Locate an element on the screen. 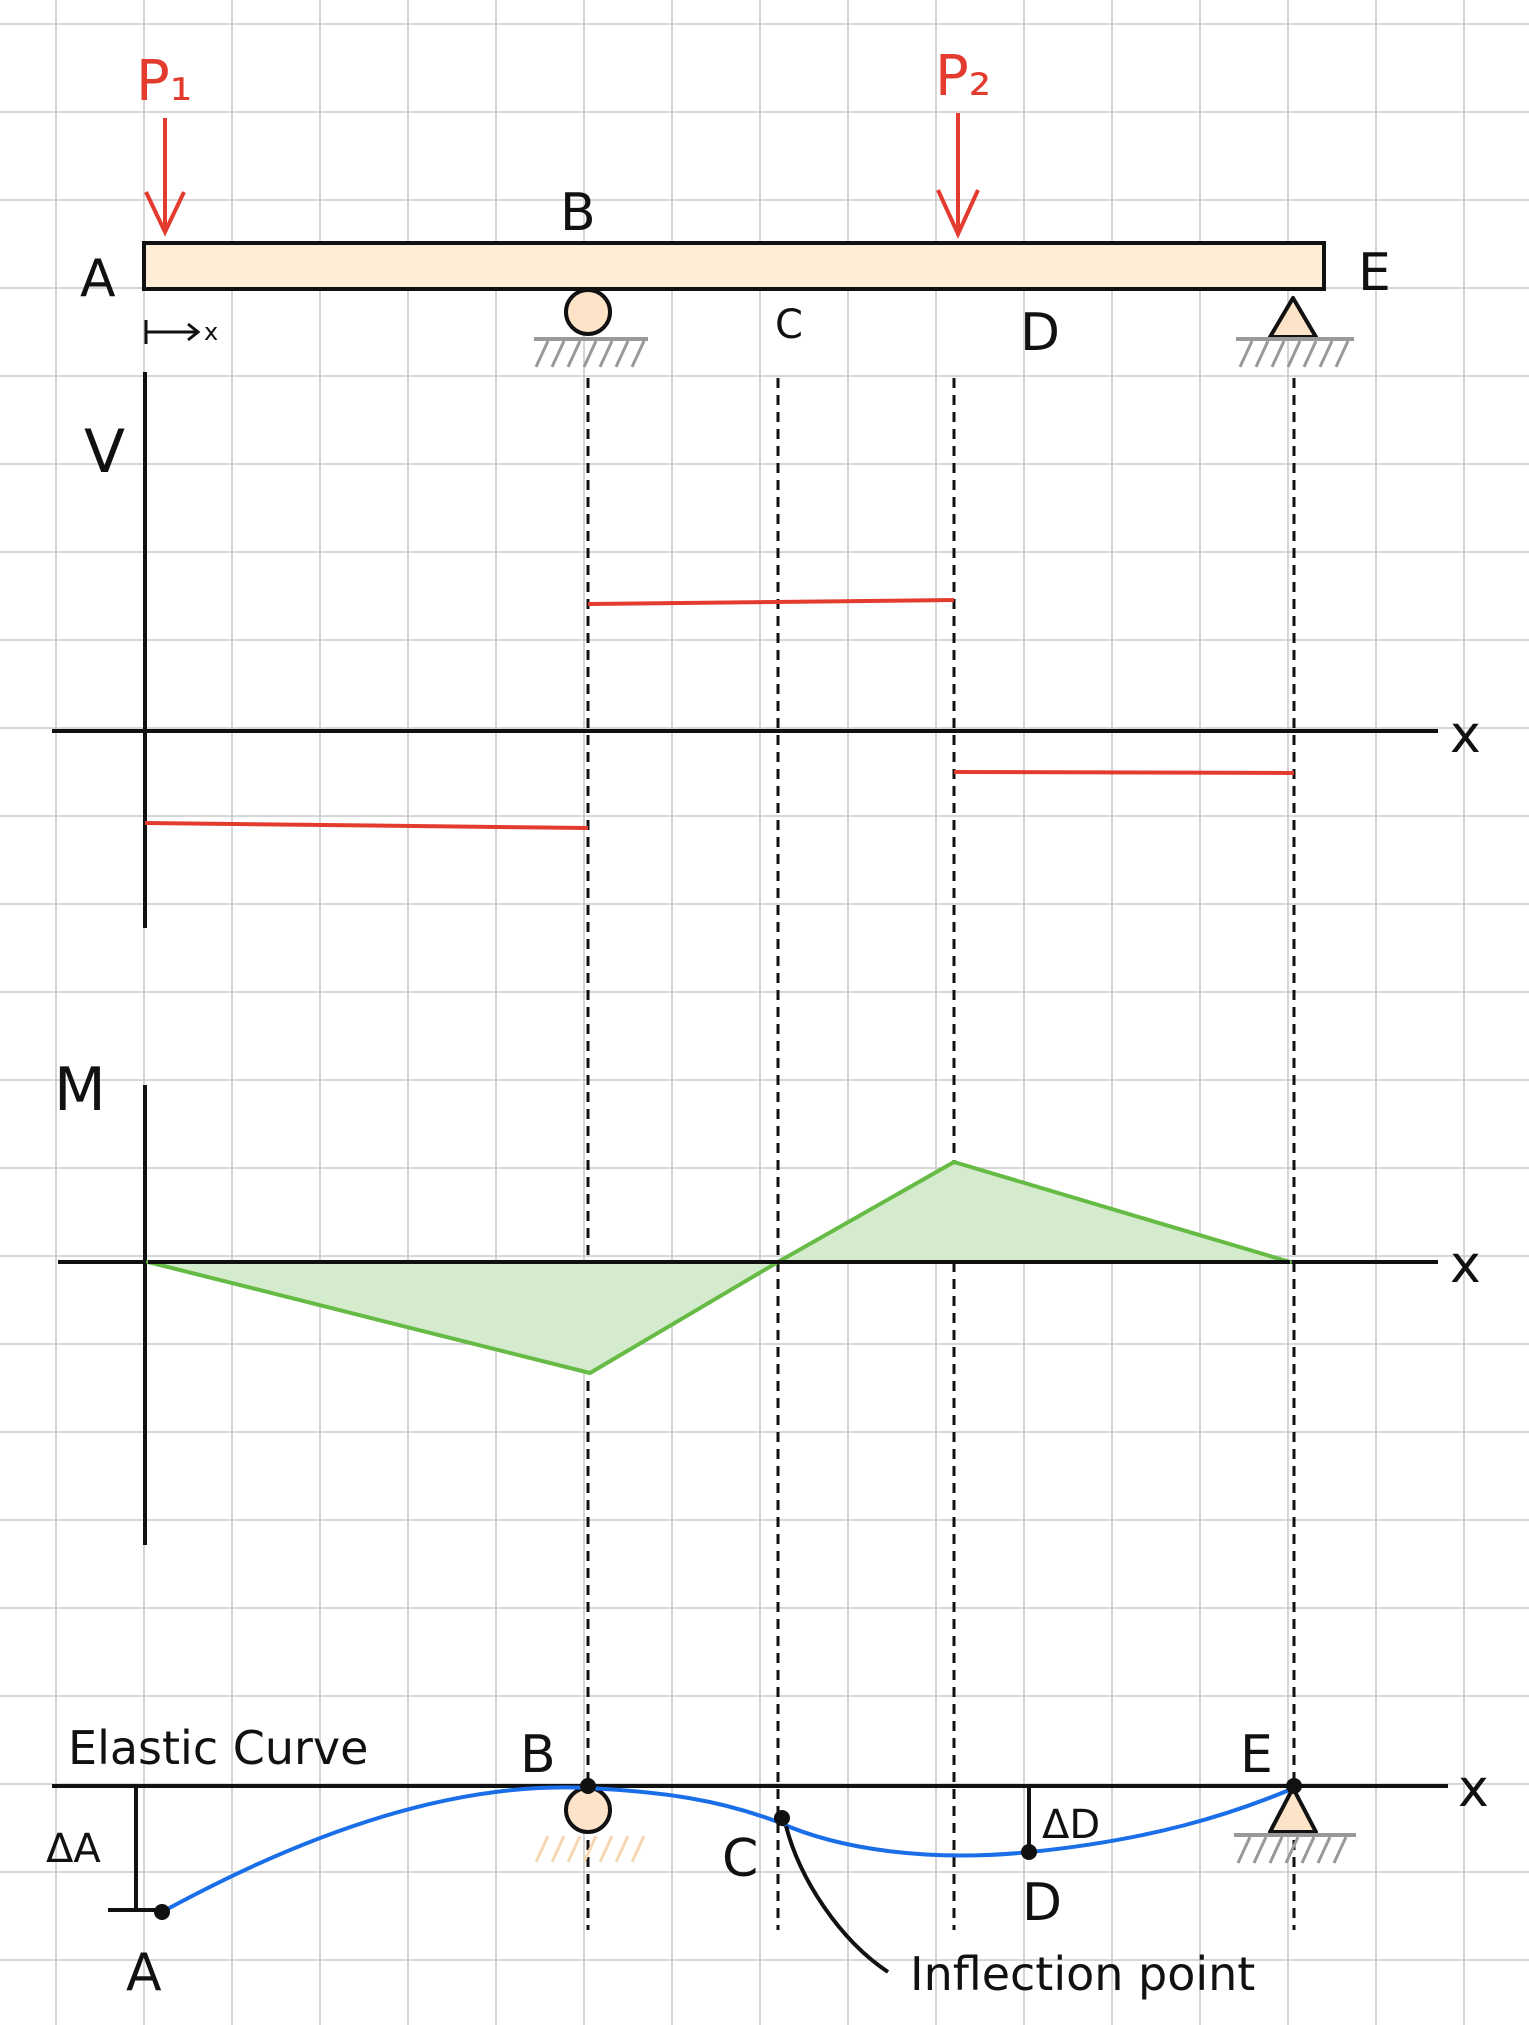 This screenshot has height=2025, width=1529. moment-axis-label: M is located at coordinates (80, 1090).